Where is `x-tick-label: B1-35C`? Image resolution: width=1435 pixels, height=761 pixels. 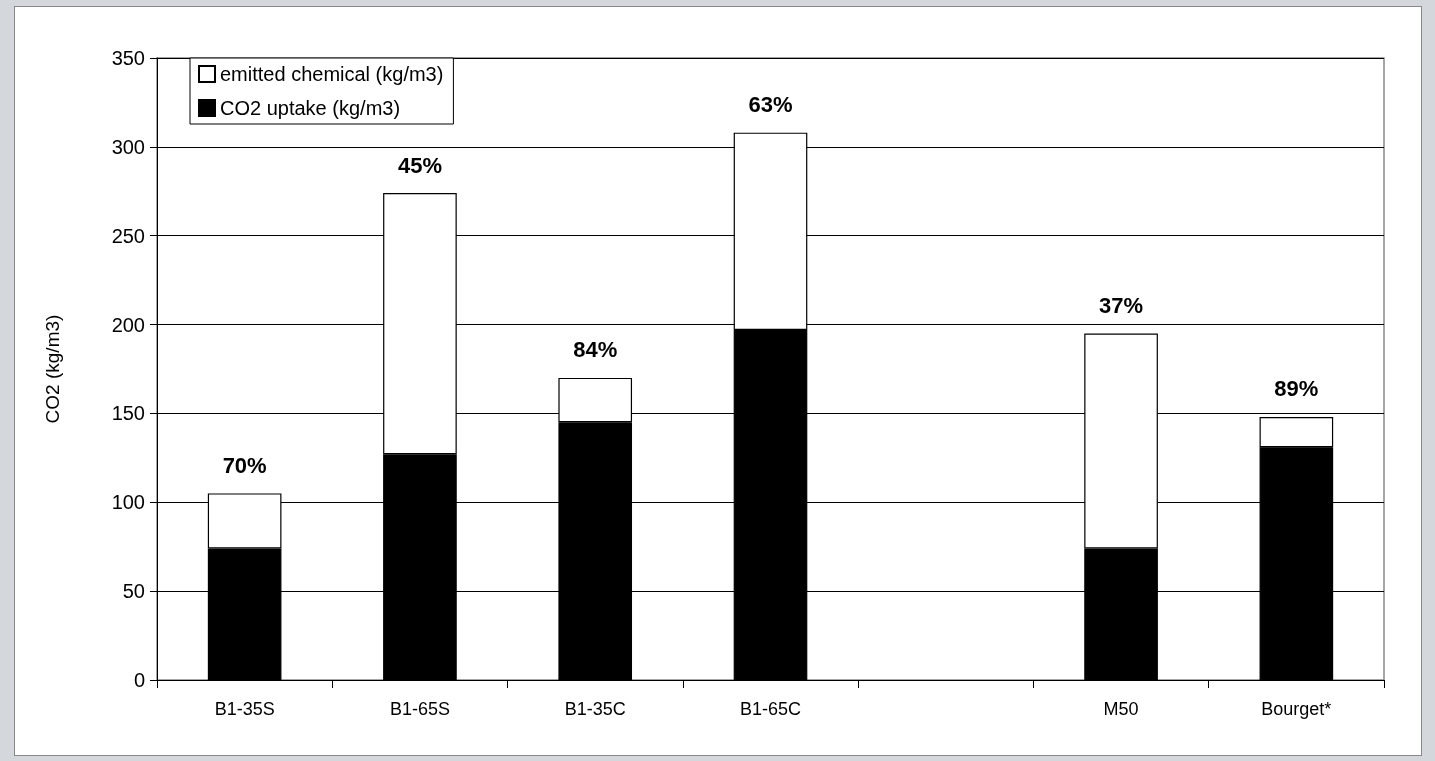
x-tick-label: B1-35C is located at coordinates (595, 709).